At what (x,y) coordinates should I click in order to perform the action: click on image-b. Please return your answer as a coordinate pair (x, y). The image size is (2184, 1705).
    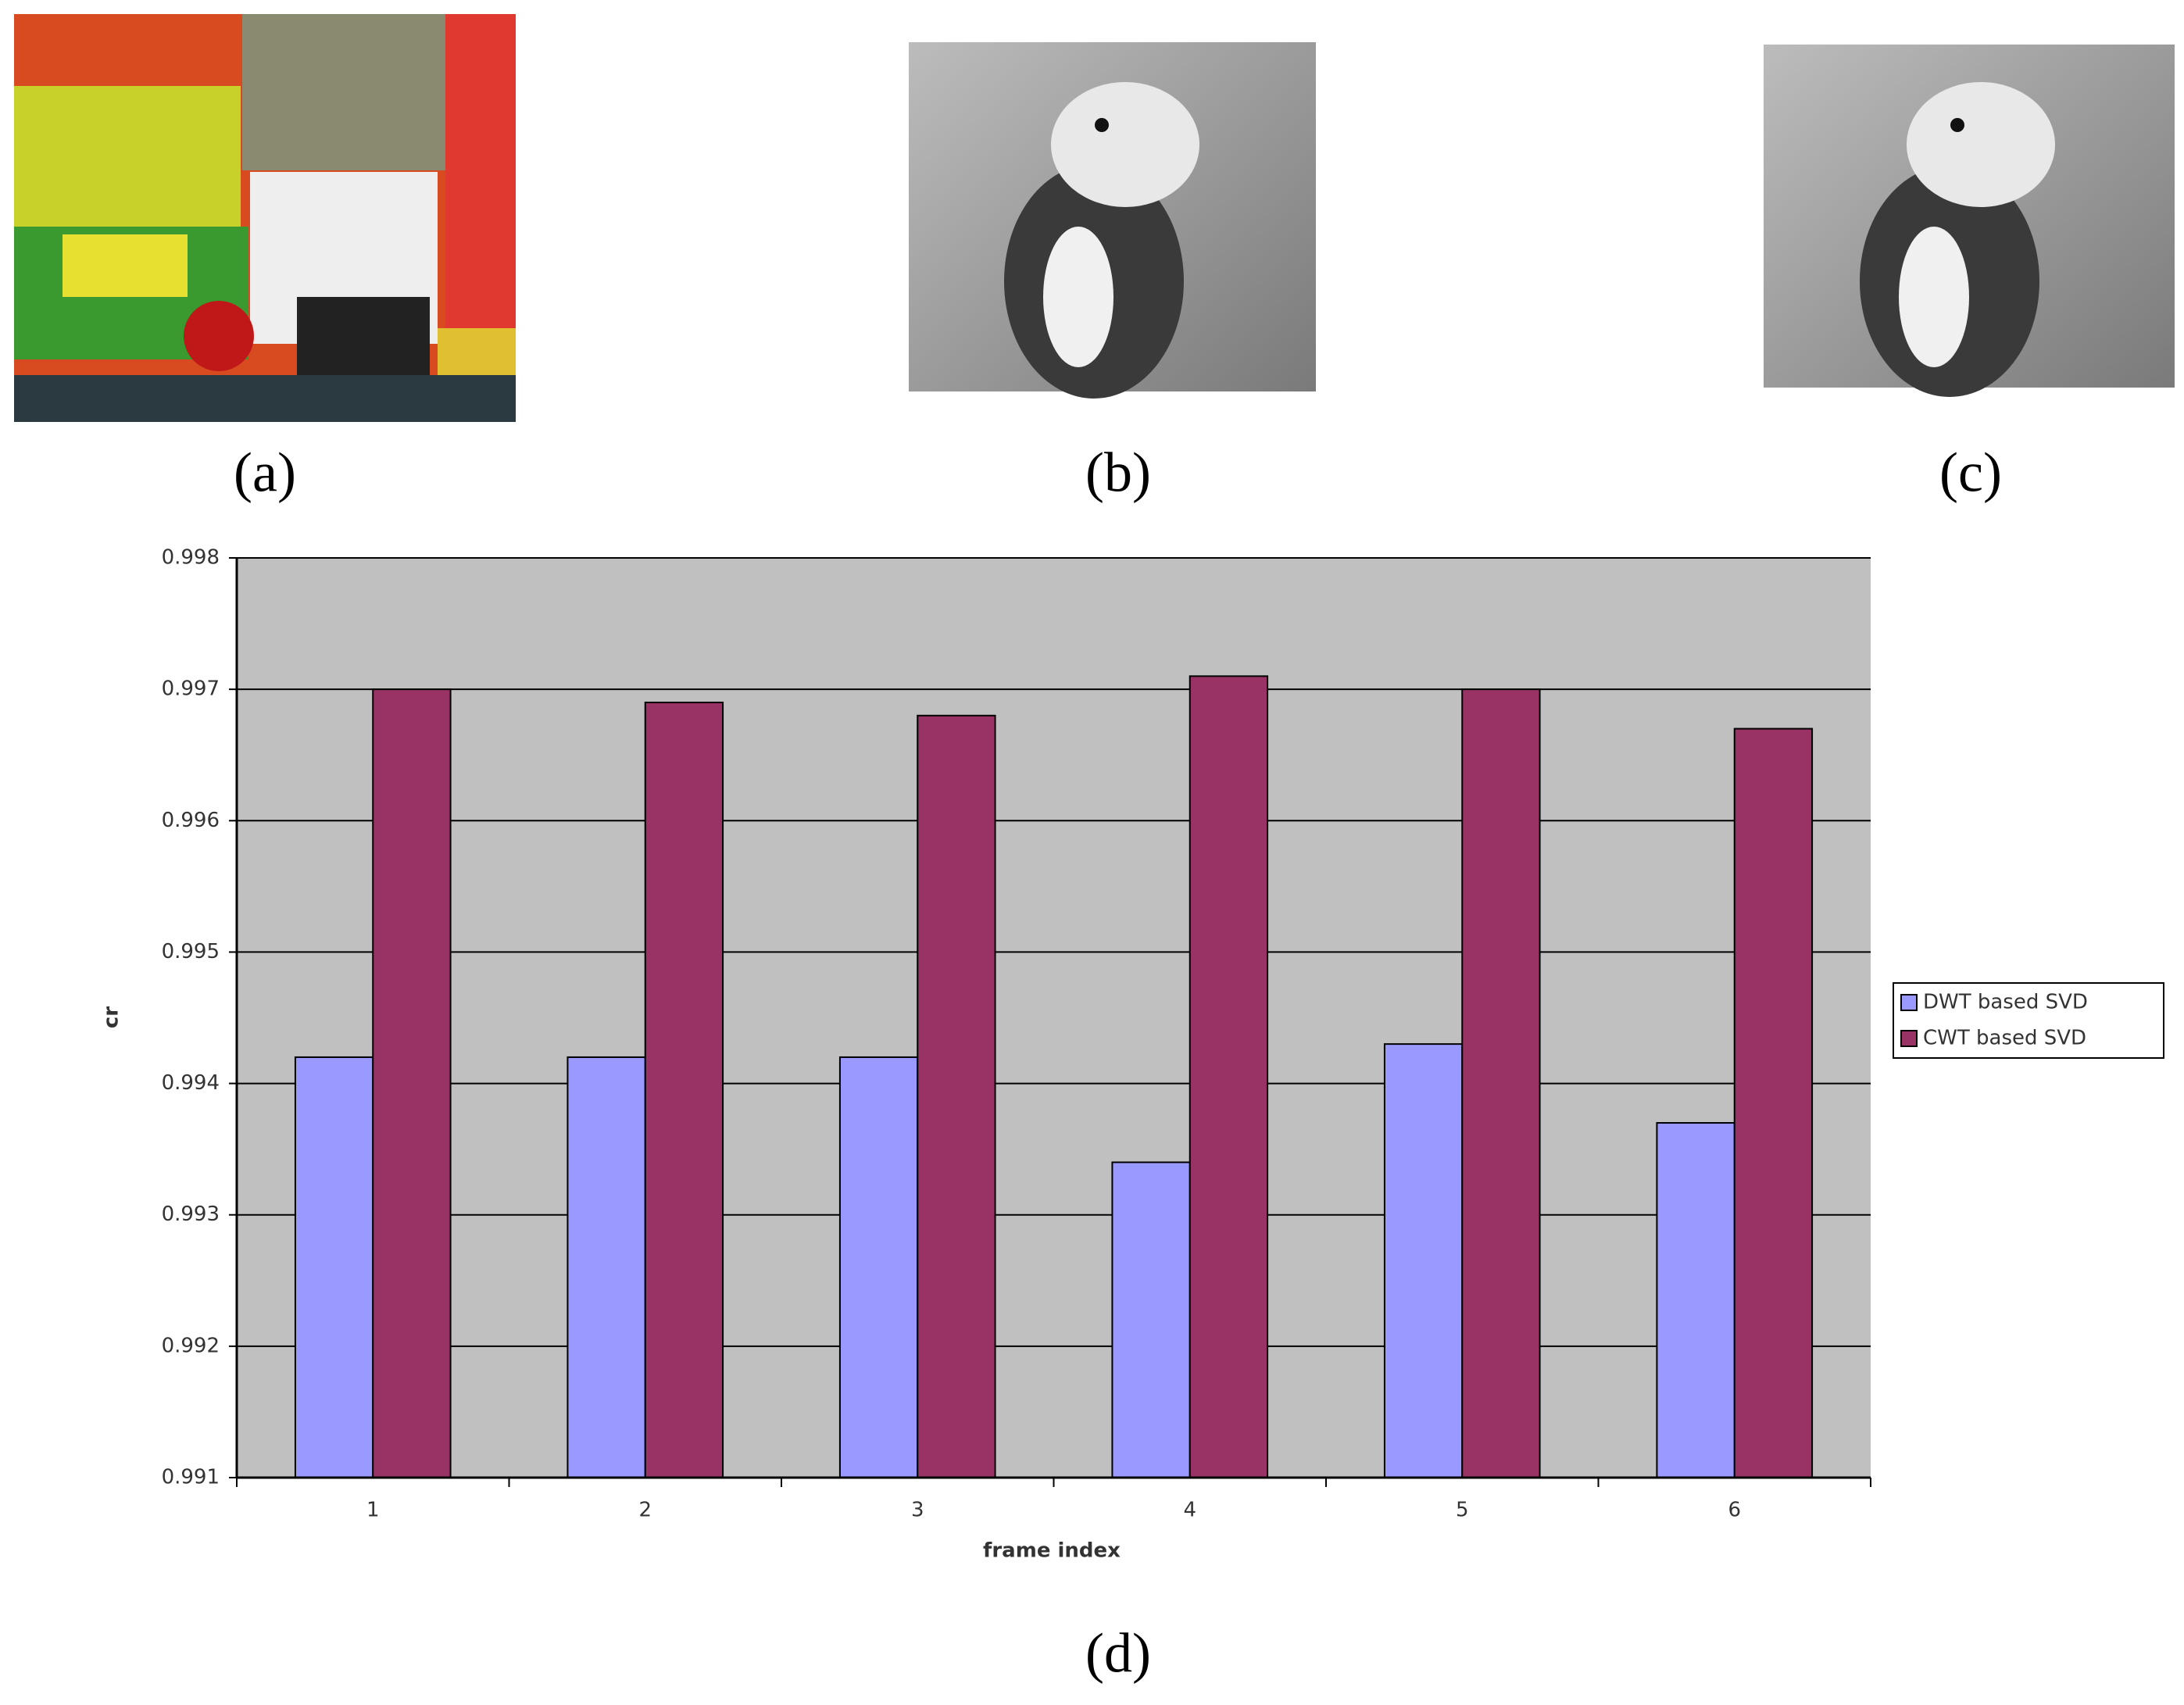
    Looking at the image, I should click on (1112, 220).